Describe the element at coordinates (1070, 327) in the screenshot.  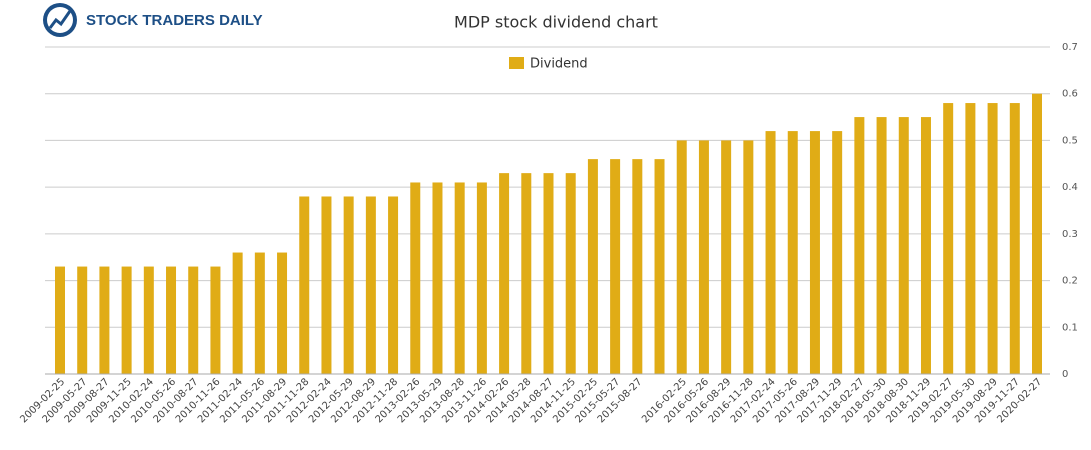
I see `y-tick-label: 0.1` at that location.